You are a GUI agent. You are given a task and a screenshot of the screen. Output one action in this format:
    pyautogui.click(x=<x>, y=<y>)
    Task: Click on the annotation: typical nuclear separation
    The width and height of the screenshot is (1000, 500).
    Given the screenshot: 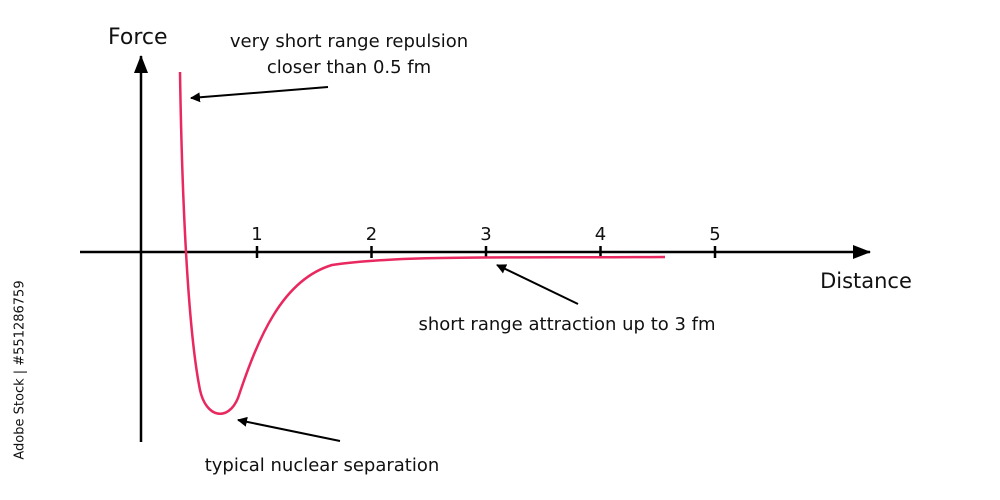 What is the action you would take?
    pyautogui.click(x=322, y=465)
    